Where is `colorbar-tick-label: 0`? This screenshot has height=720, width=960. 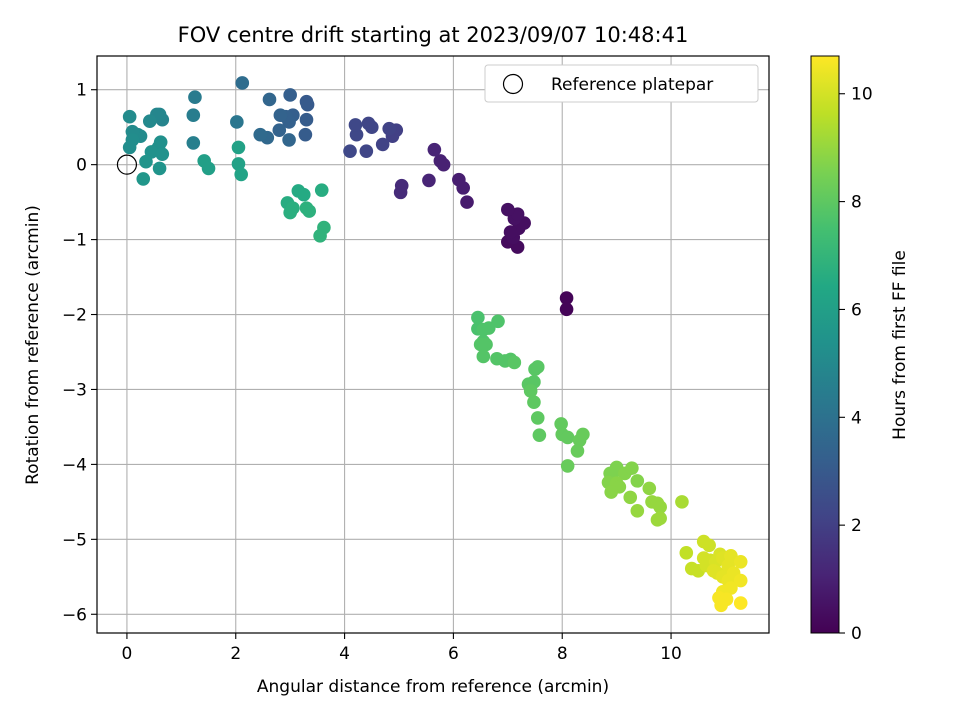
colorbar-tick-label: 0 is located at coordinates (856, 634).